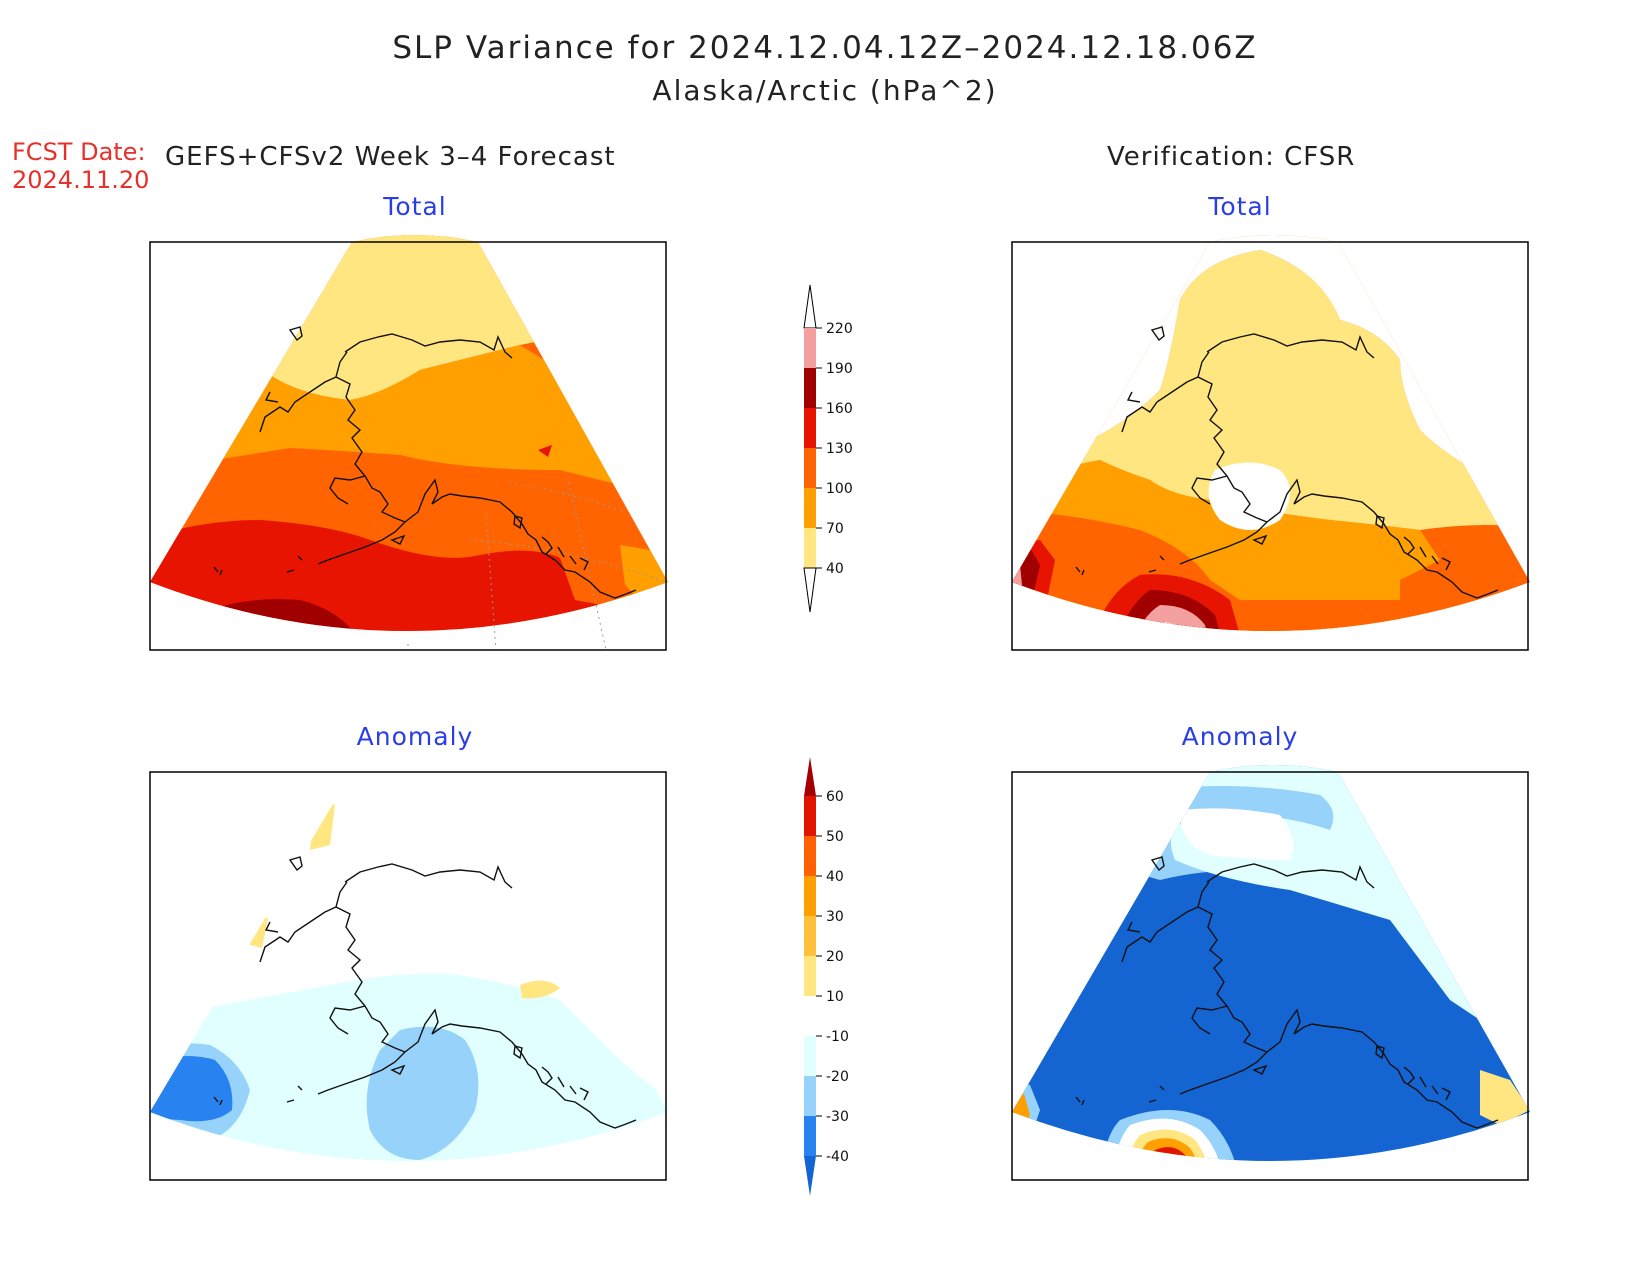 The height and width of the screenshot is (1275, 1650). Describe the element at coordinates (1231, 157) in the screenshot. I see `verification-label: Verification: CFSR` at that location.